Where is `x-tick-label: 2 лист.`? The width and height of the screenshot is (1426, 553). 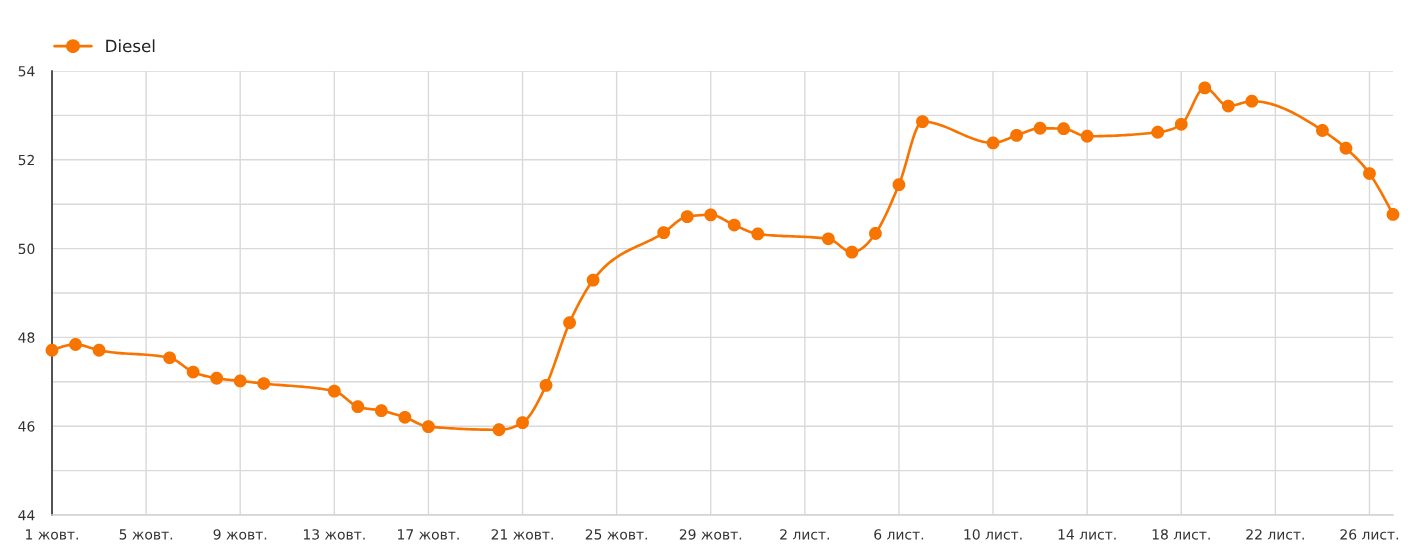
x-tick-label: 2 лист. is located at coordinates (804, 534).